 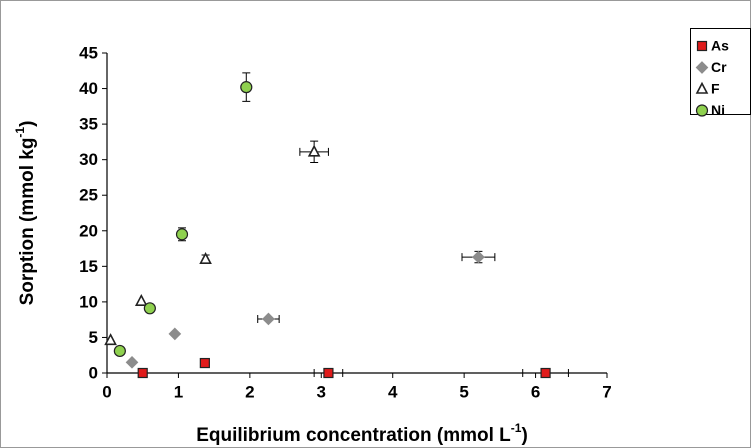 What do you see at coordinates (524, 435) in the screenshot?
I see `x-axis-title-part: )` at bounding box center [524, 435].